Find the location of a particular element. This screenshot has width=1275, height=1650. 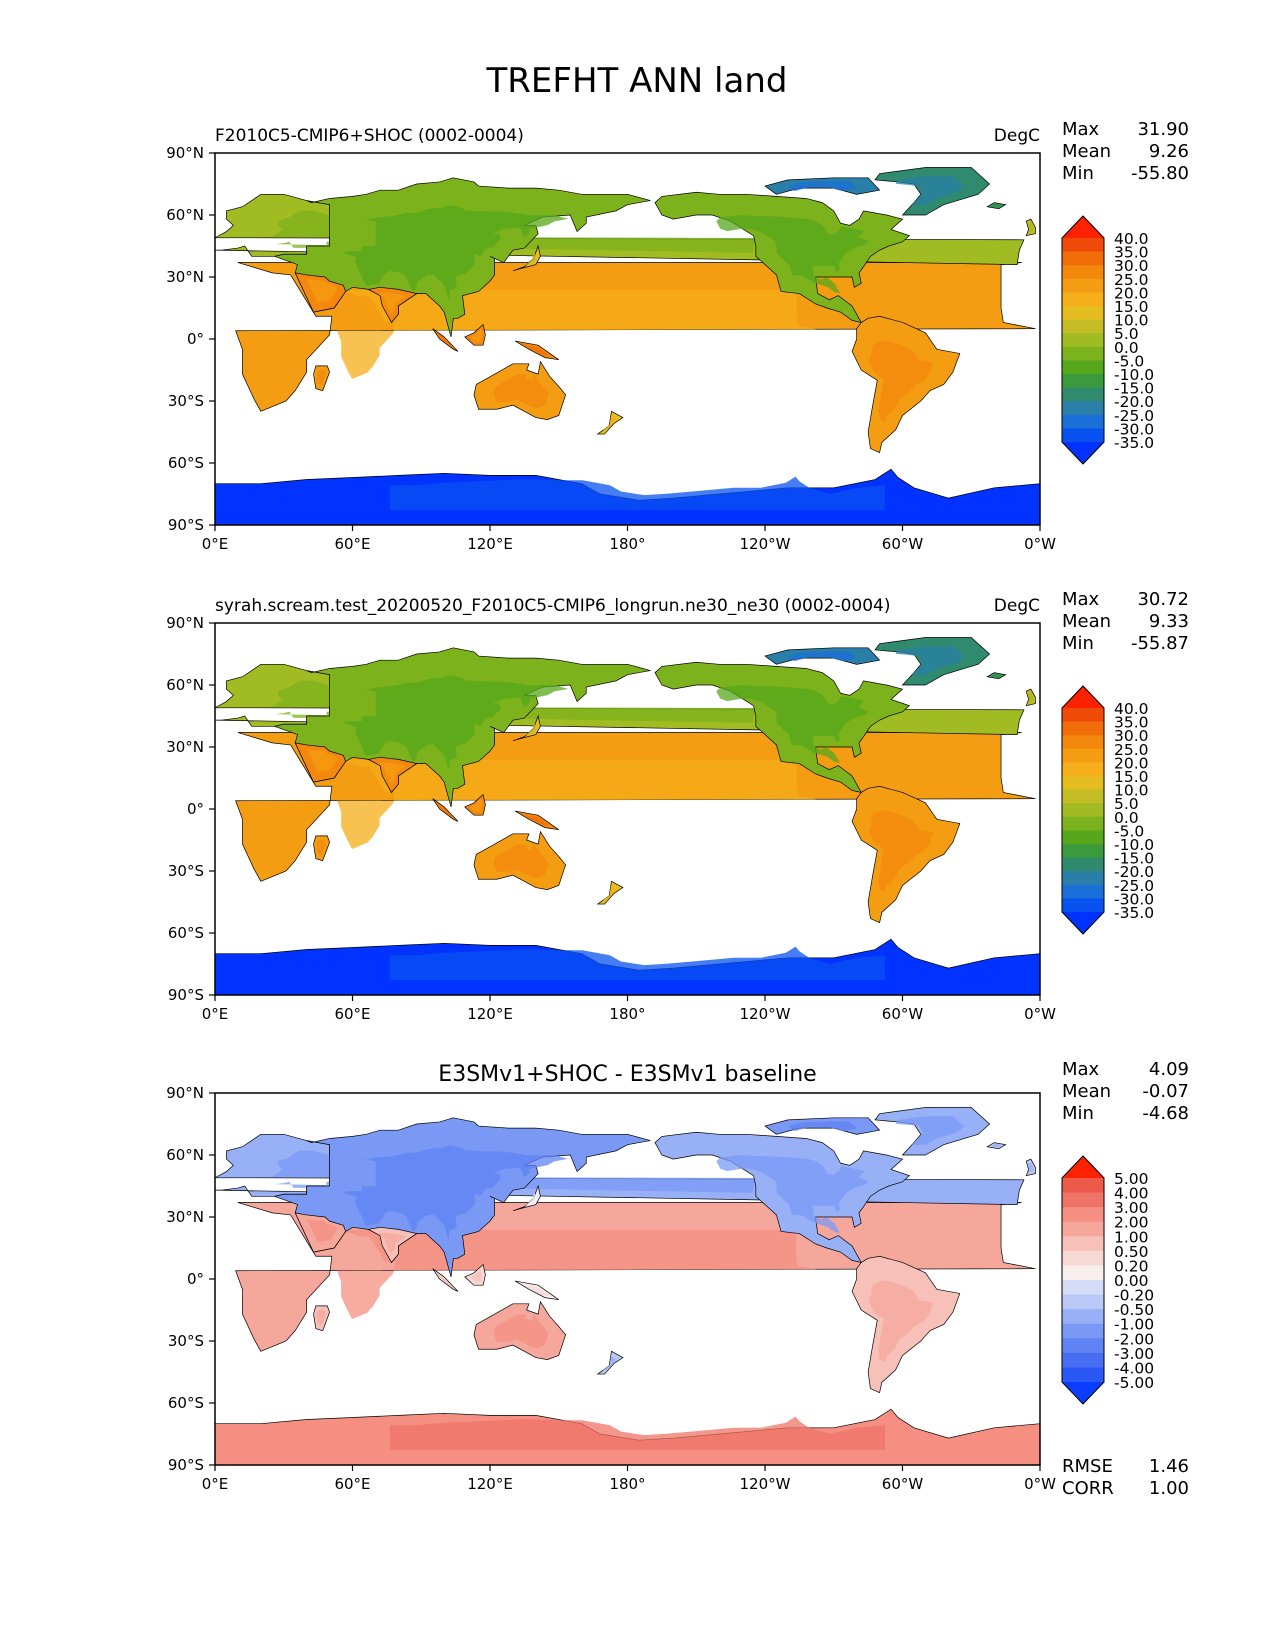

metric-label: CORR is located at coordinates (1088, 1488).